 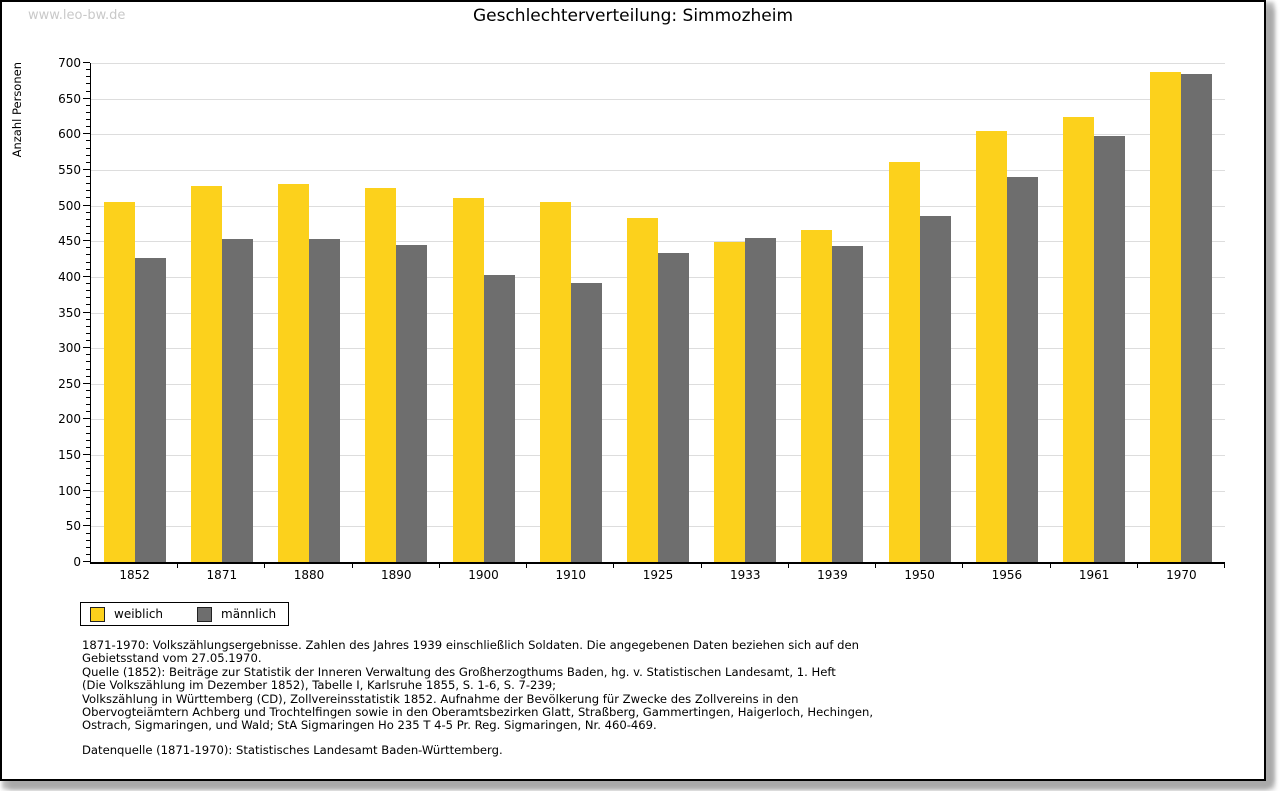 What do you see at coordinates (832, 575) in the screenshot?
I see `x-tick-label: 1939` at bounding box center [832, 575].